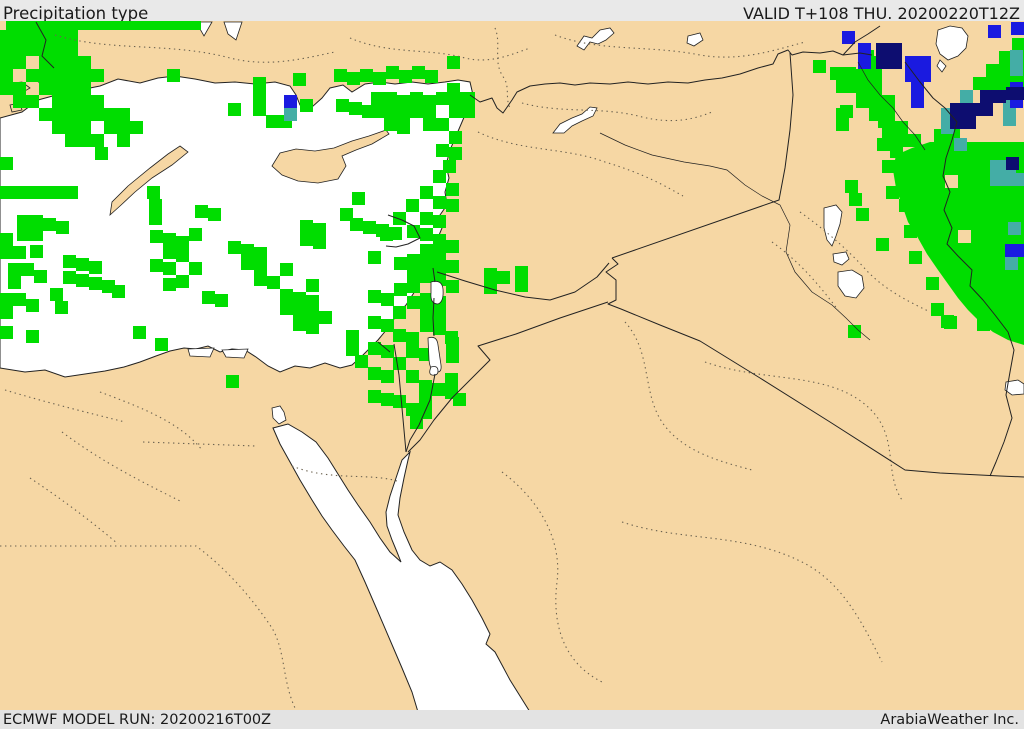 Image resolution: width=1024 pixels, height=729 pixels. Describe the element at coordinates (330, 156) in the screenshot. I see `island` at that location.